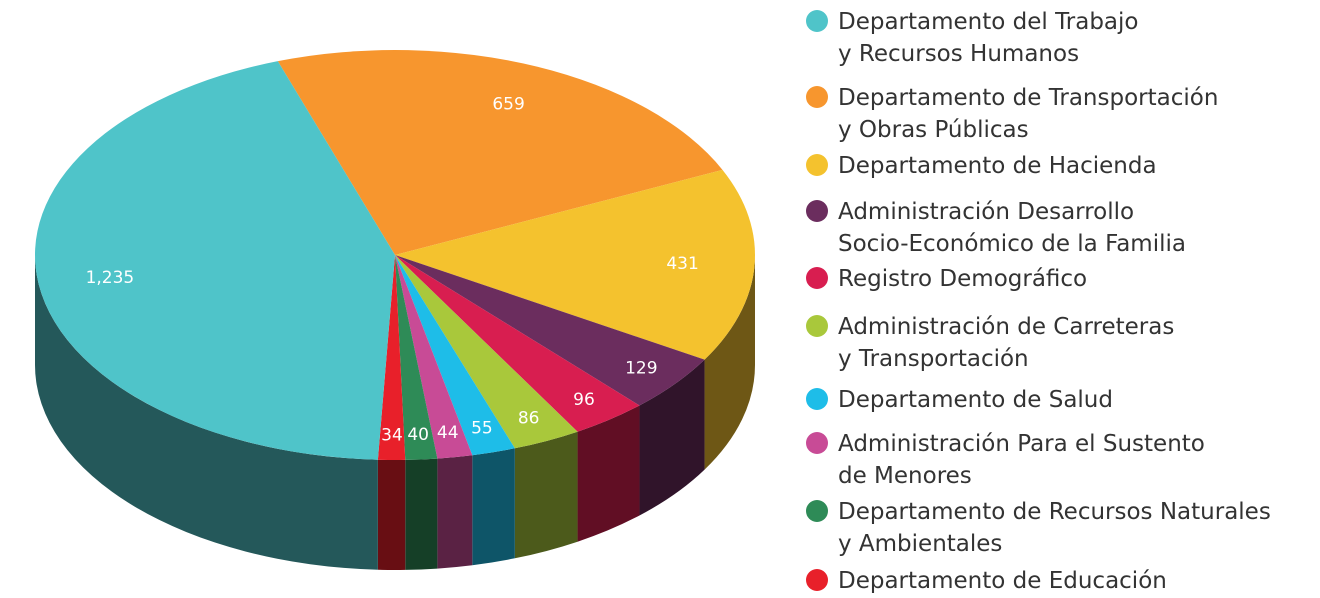 This screenshot has height=598, width=1320. I want to click on legend-entry: Registro Demográfico, so click(946, 279).